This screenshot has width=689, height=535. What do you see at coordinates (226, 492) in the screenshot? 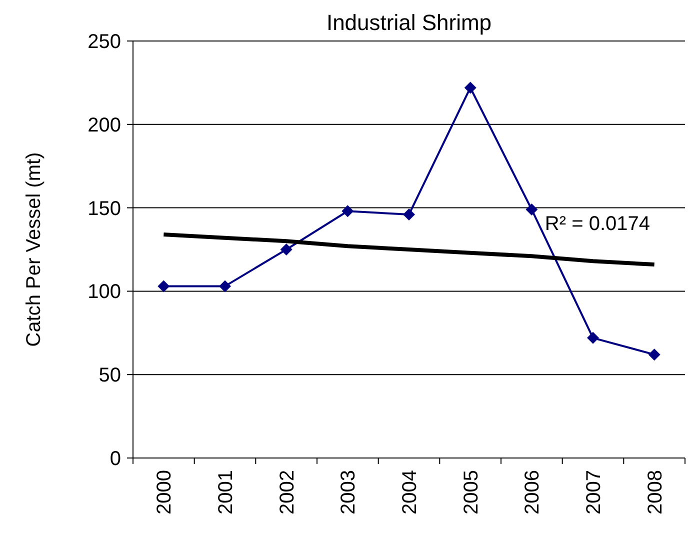
I see `x-tick-label: 2001` at bounding box center [226, 492].